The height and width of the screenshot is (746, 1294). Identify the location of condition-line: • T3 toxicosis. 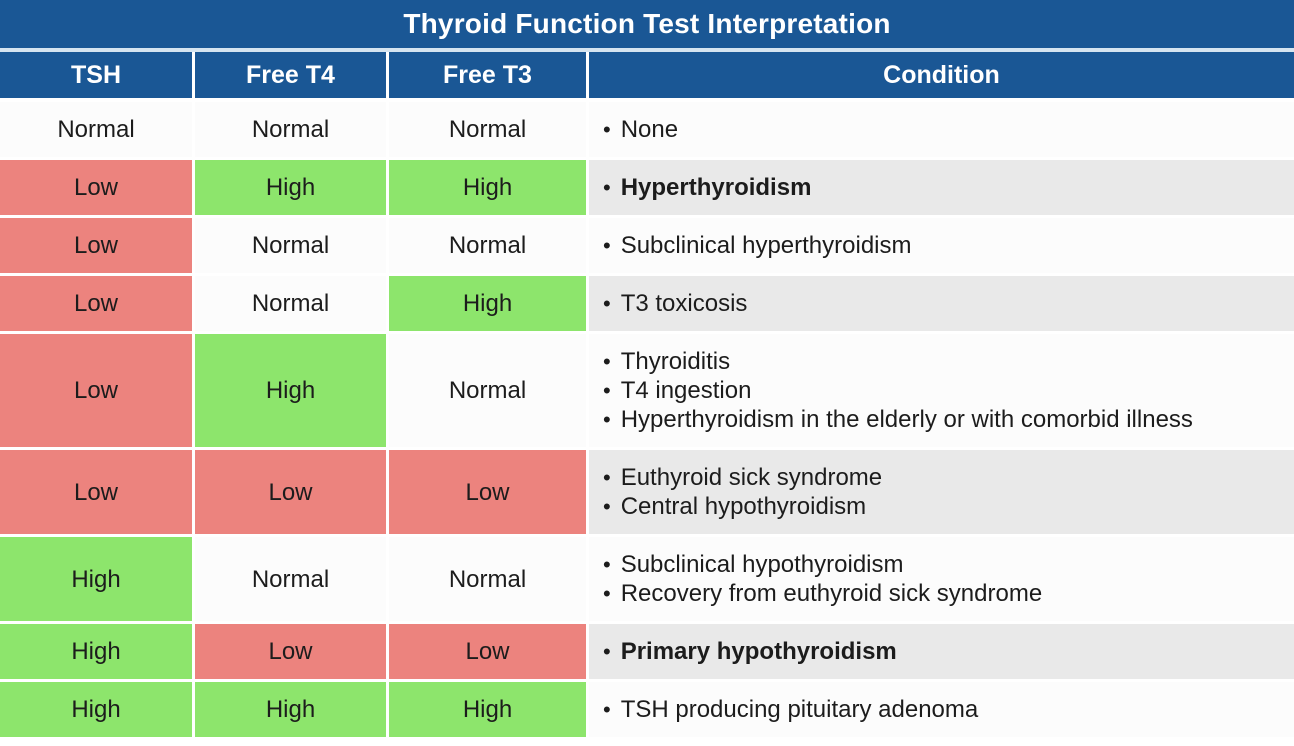
(941, 303).